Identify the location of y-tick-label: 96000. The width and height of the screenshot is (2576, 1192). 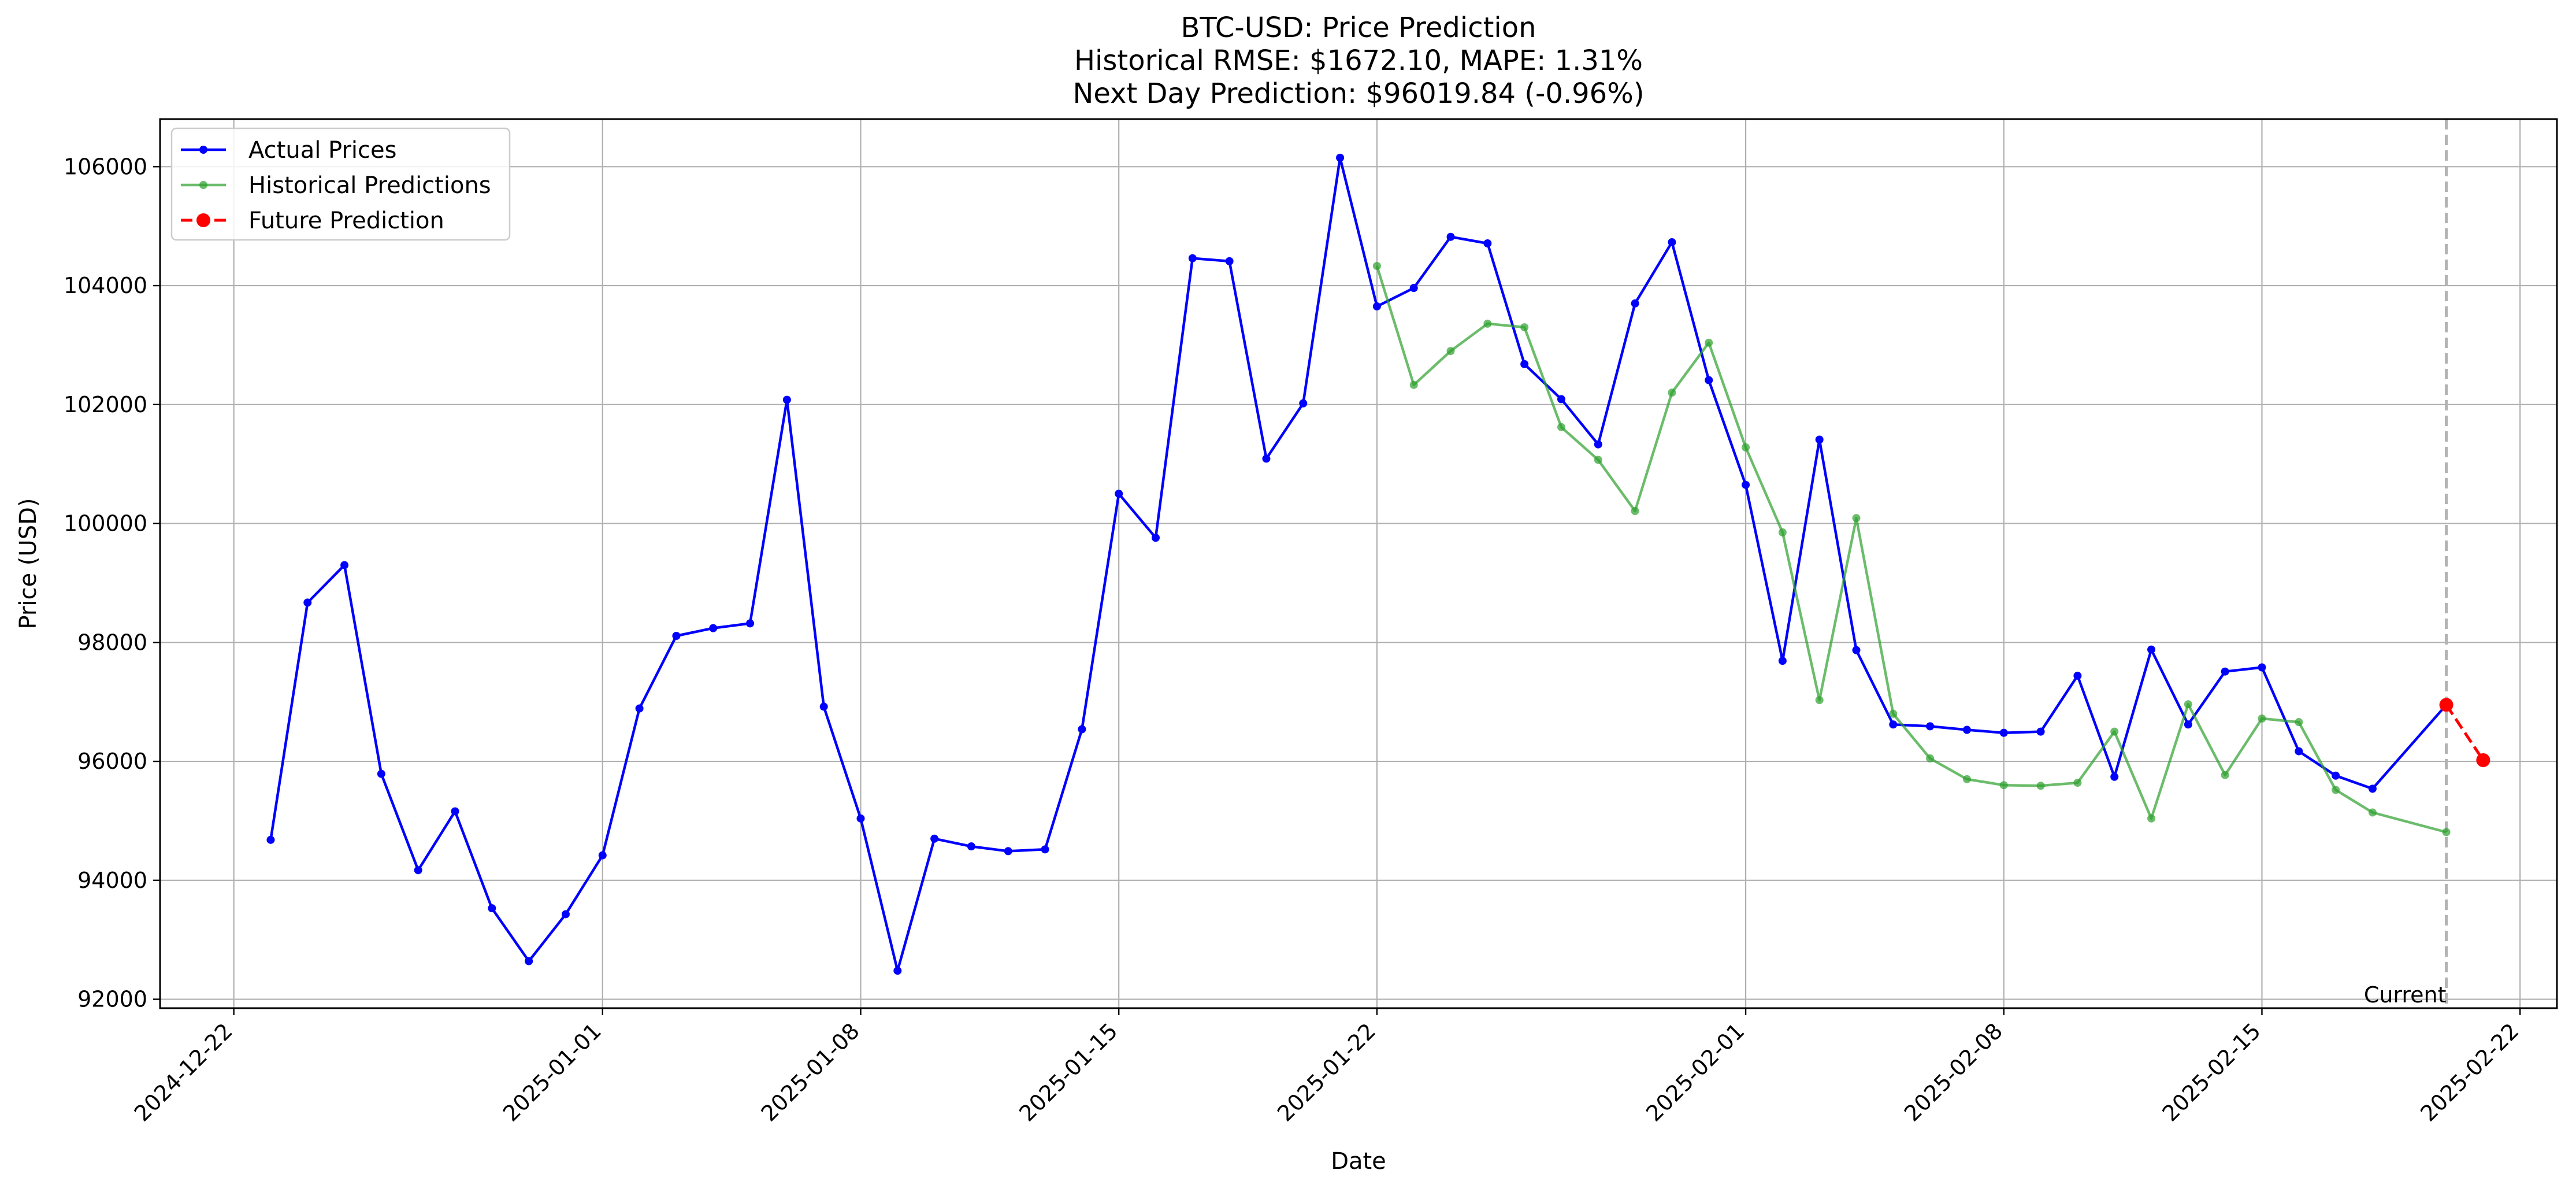
(112, 761).